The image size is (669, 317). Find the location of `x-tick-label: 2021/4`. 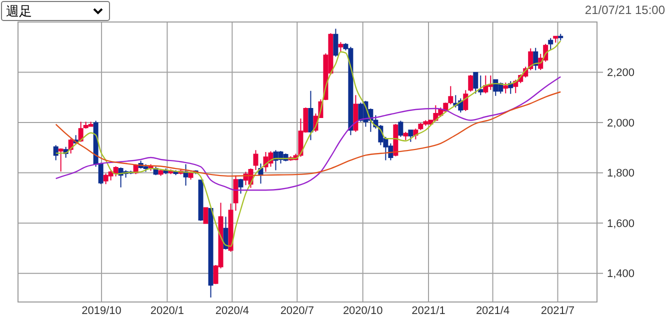

x-tick-label: 2021/4 is located at coordinates (493, 311).